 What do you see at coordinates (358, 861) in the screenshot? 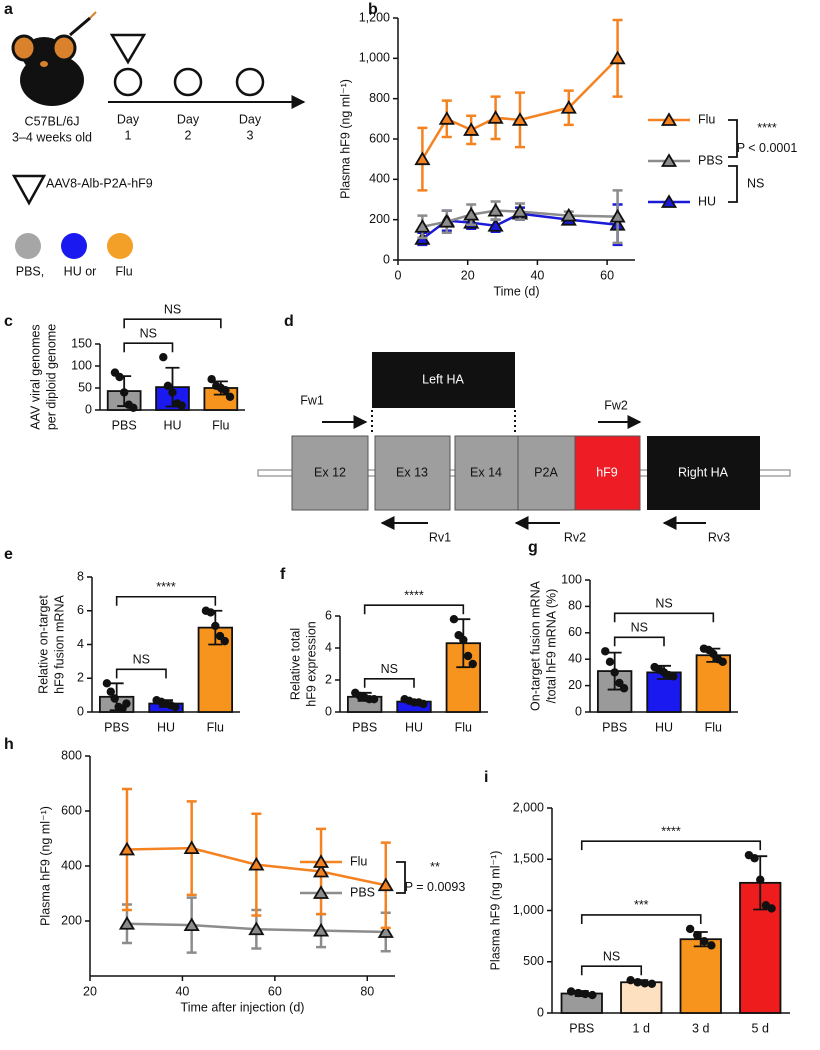
I see `legend-label: Flu` at bounding box center [358, 861].